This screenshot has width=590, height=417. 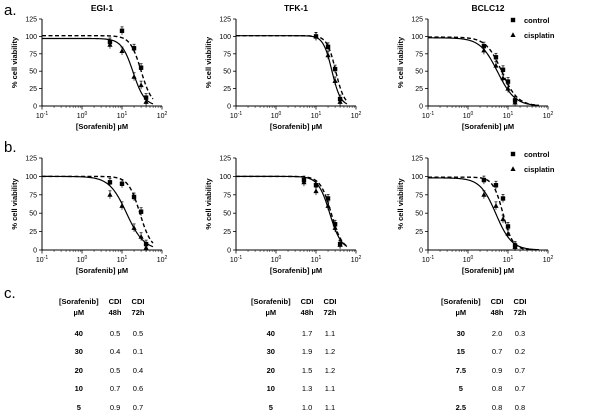 I want to click on cdi-value-cell: 0.1, so click(x=138, y=352).